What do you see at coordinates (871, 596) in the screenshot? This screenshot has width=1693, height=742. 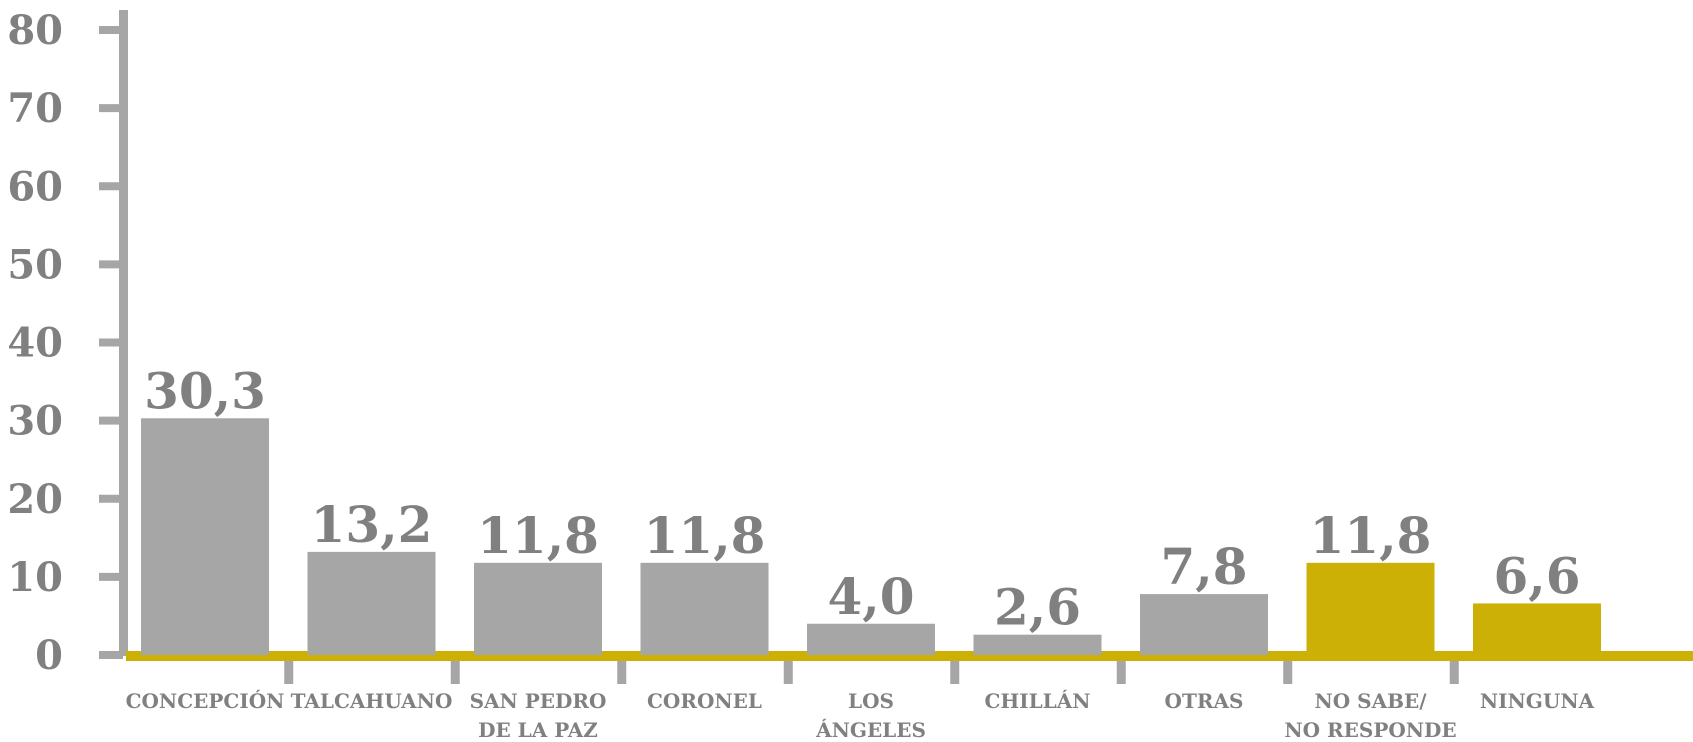 I see `value-label: 4,0` at bounding box center [871, 596].